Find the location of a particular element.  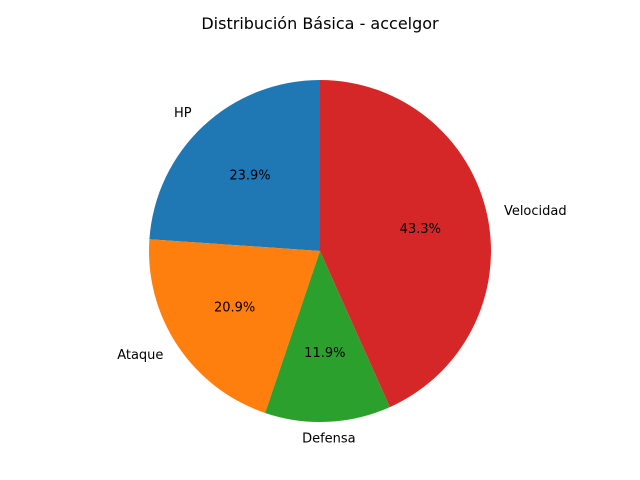

slice-label-defensa: Defensa is located at coordinates (329, 438).